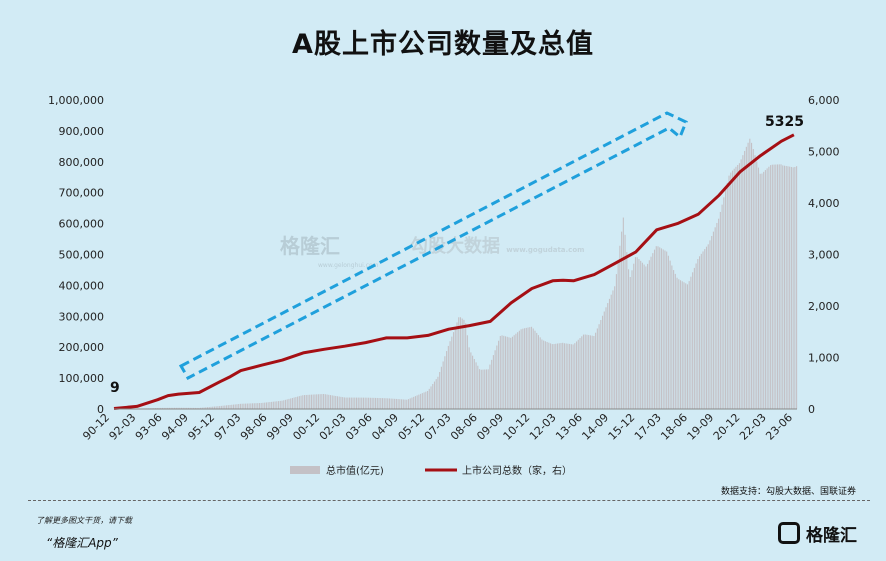 The image size is (886, 561). Describe the element at coordinates (355, 470) in the screenshot. I see `legend-bar-label: 总市值(亿元)` at that location.